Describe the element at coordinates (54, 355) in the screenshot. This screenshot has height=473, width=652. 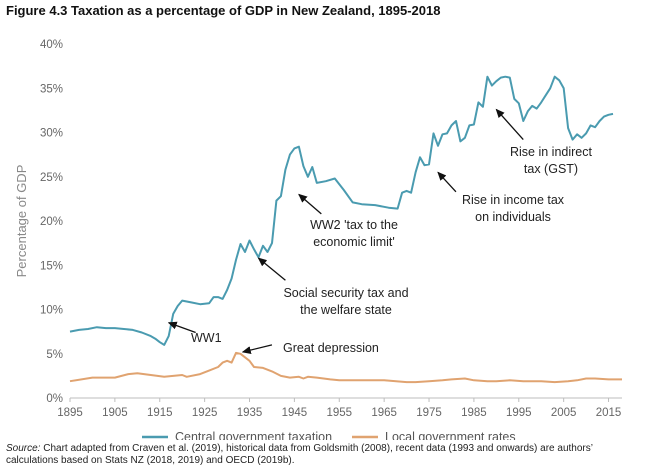
I see `y-tick-label: 5%` at that location.